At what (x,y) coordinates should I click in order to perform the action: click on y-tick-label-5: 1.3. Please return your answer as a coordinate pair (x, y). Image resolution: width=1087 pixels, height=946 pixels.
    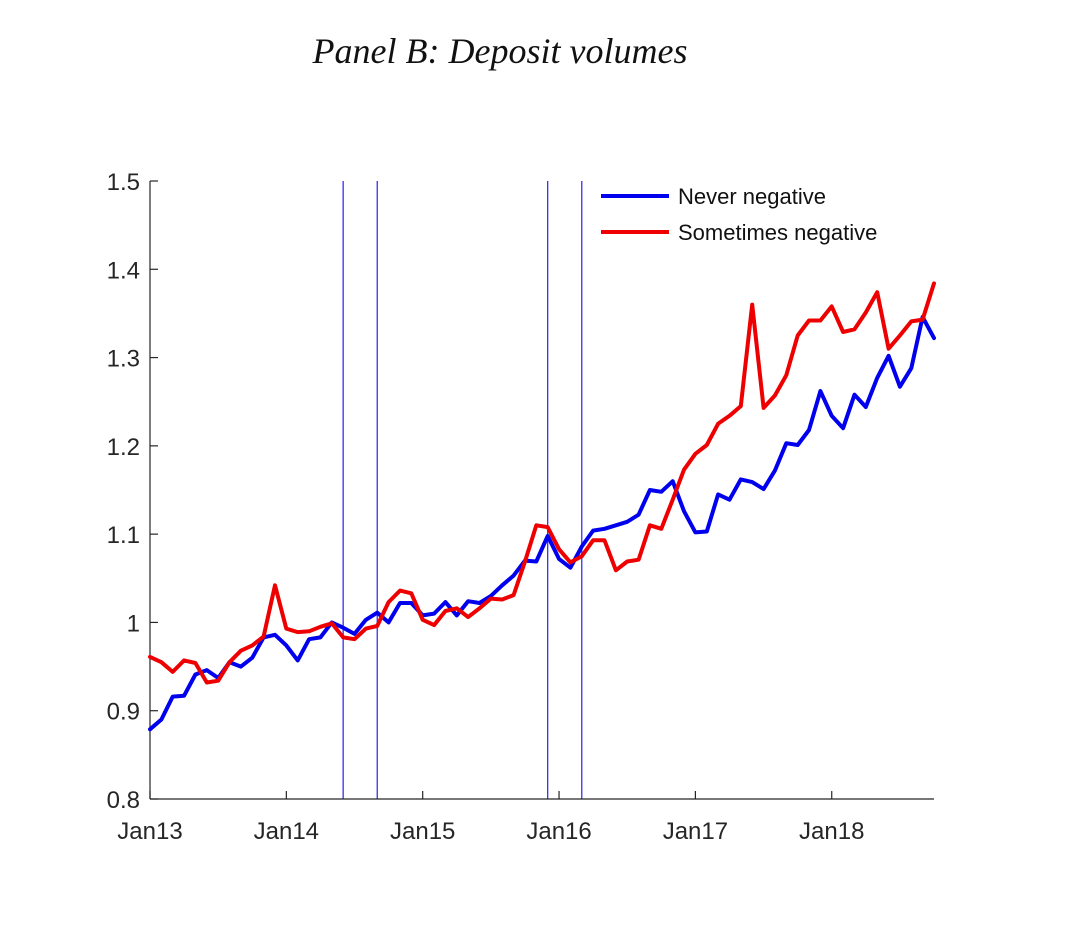
    Looking at the image, I should click on (123, 359).